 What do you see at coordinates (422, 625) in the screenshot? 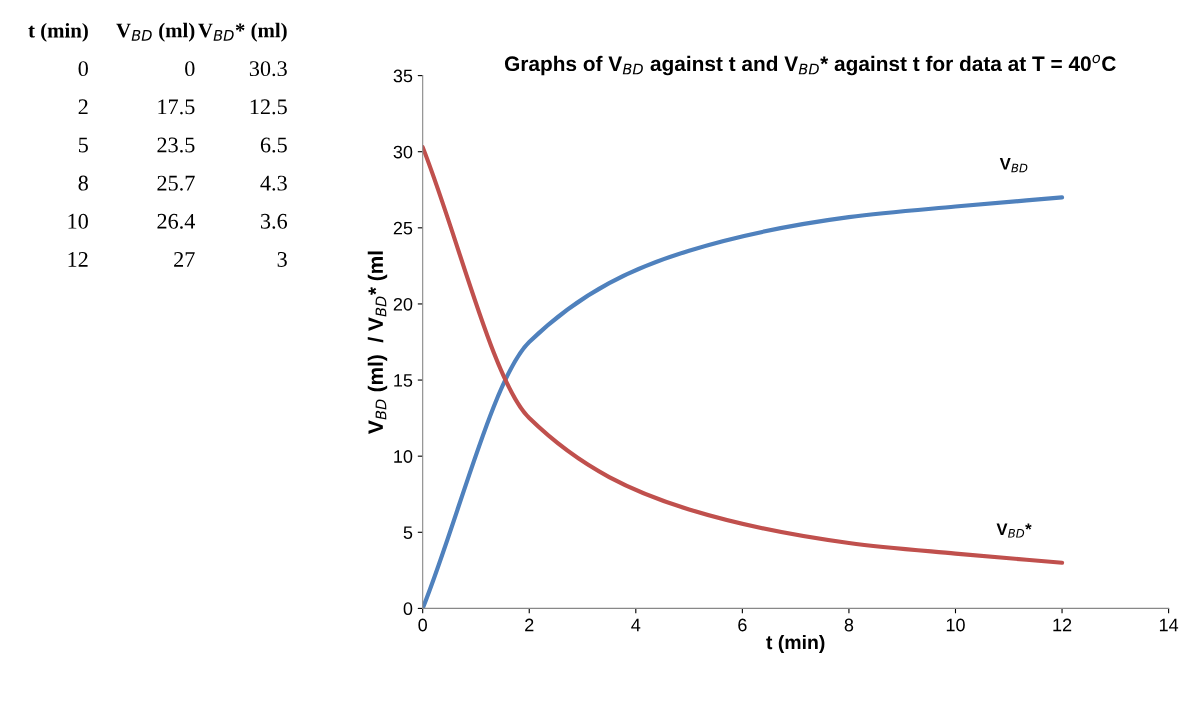
I see `x-tick-label: 0` at bounding box center [422, 625].